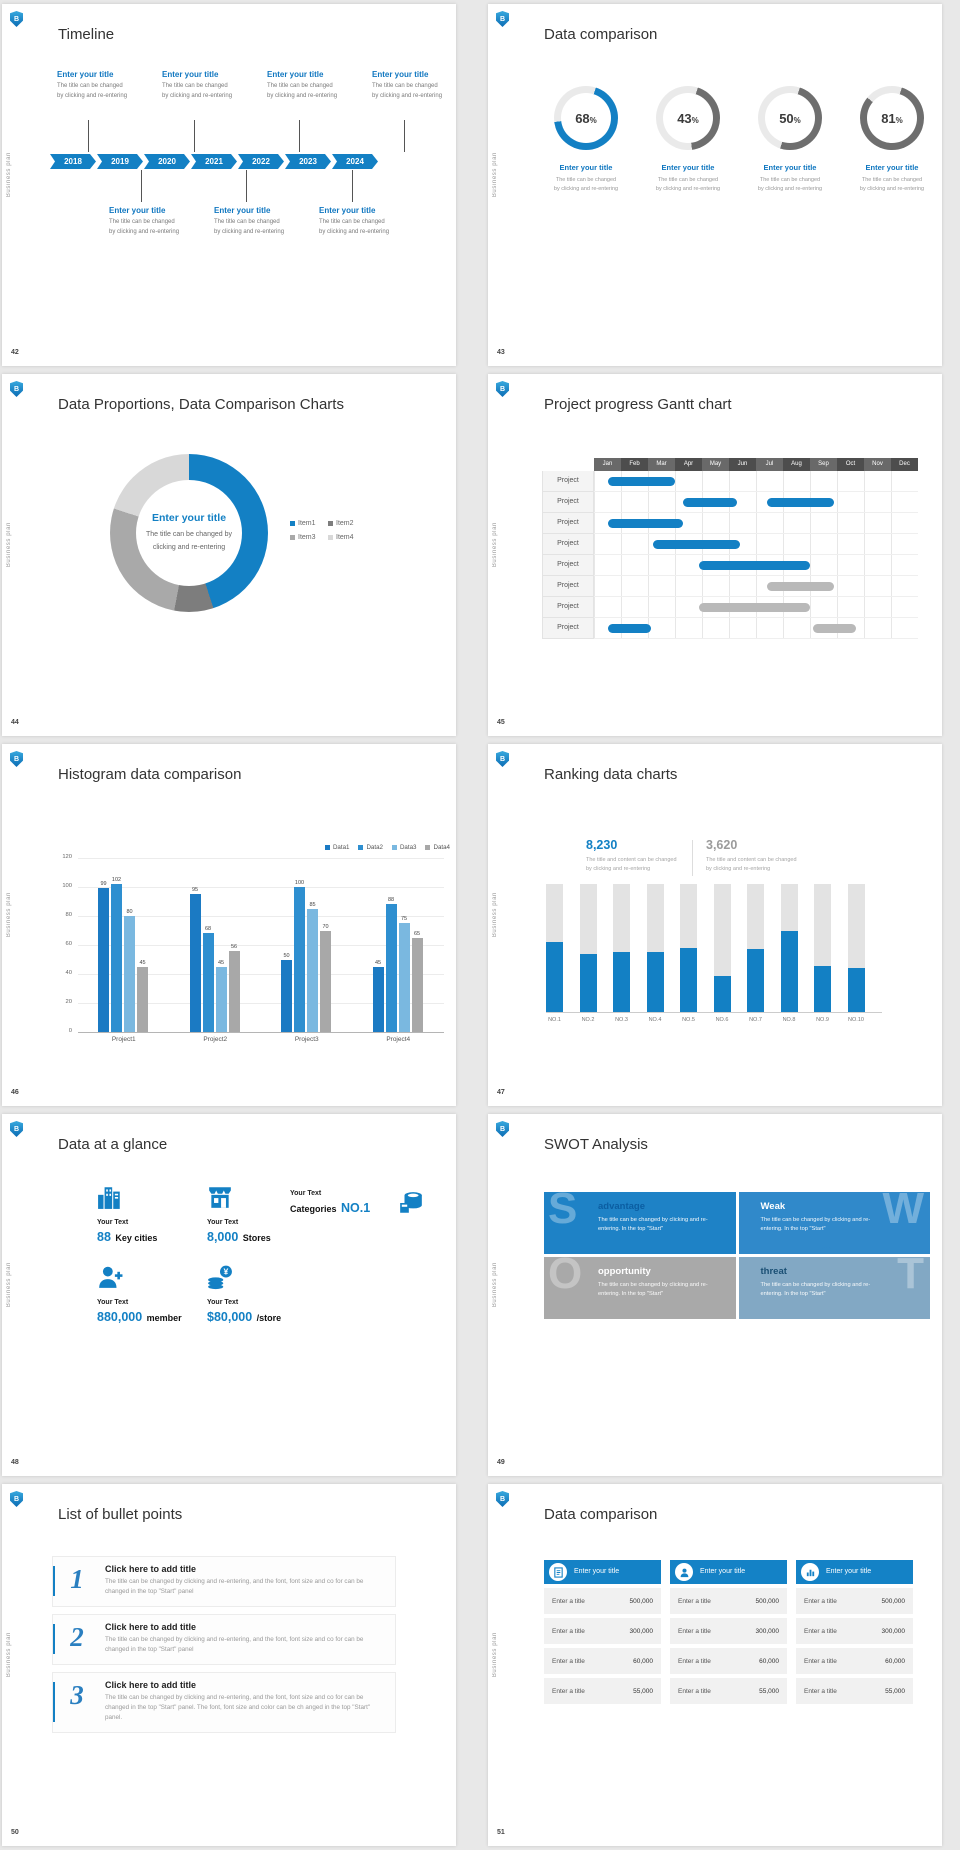 This screenshot has height=1850, width=960. Describe the element at coordinates (355, 161) in the screenshot. I see `timeline-year-chevron: 2024` at that location.